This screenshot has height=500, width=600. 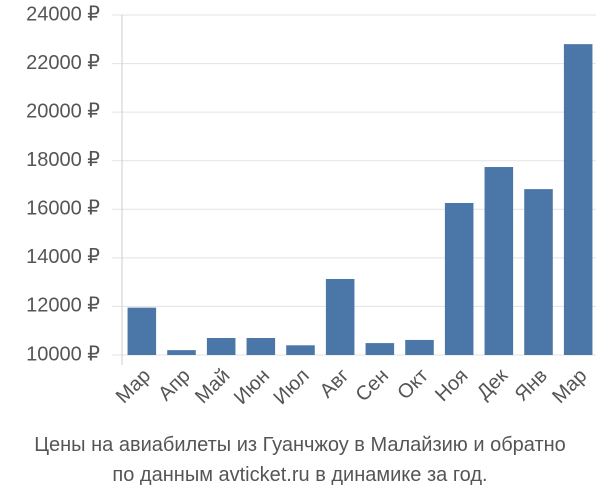 What do you see at coordinates (63, 209) in the screenshot?
I see `y-tick-label: 16000 ₽` at bounding box center [63, 209].